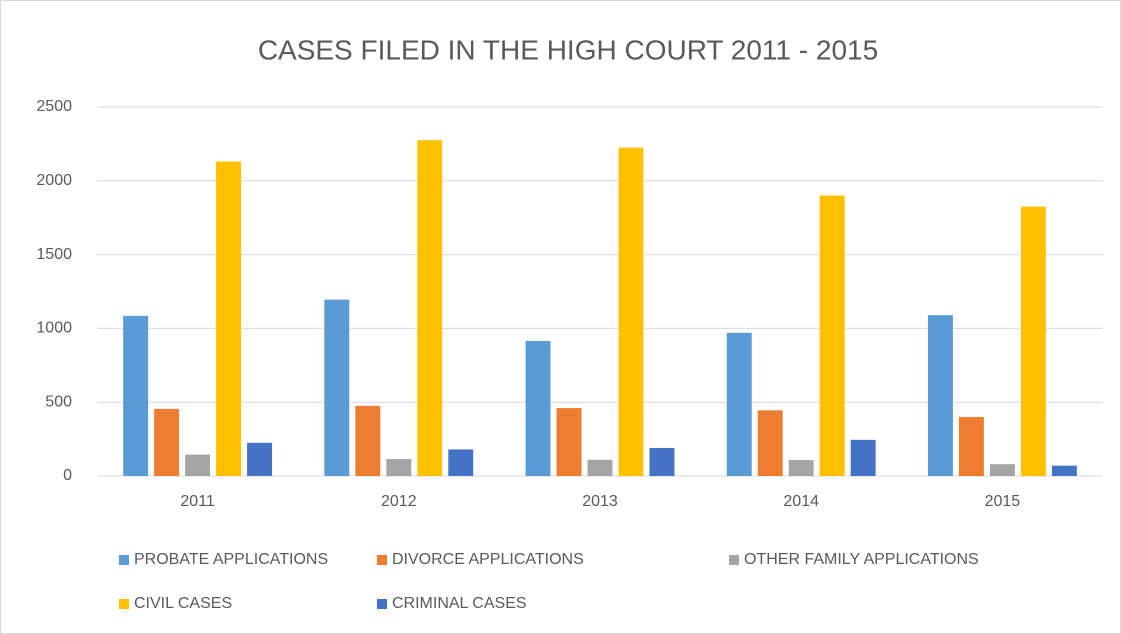  Describe the element at coordinates (54, 106) in the screenshot. I see `y-tick-label: 2500` at that location.